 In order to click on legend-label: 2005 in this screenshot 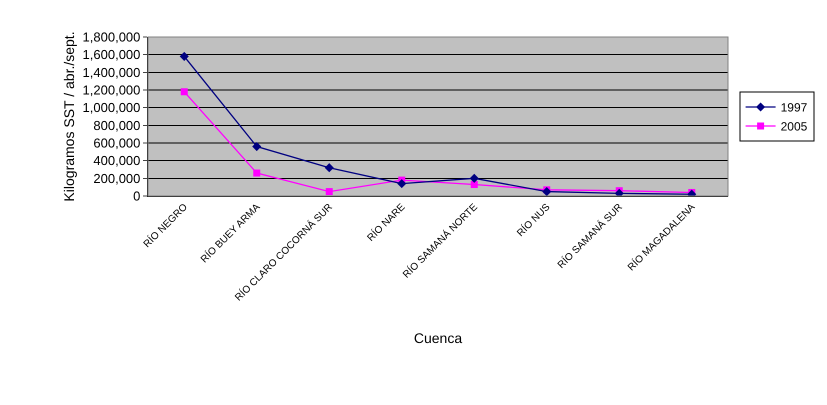, I will do `click(794, 127)`.